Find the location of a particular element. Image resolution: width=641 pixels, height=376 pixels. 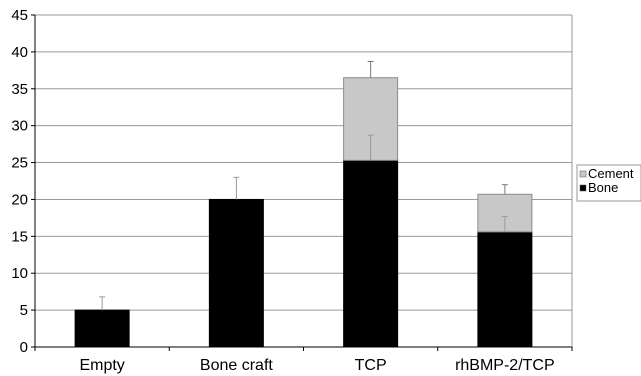

y-tick-label: 25 is located at coordinates (19, 163).